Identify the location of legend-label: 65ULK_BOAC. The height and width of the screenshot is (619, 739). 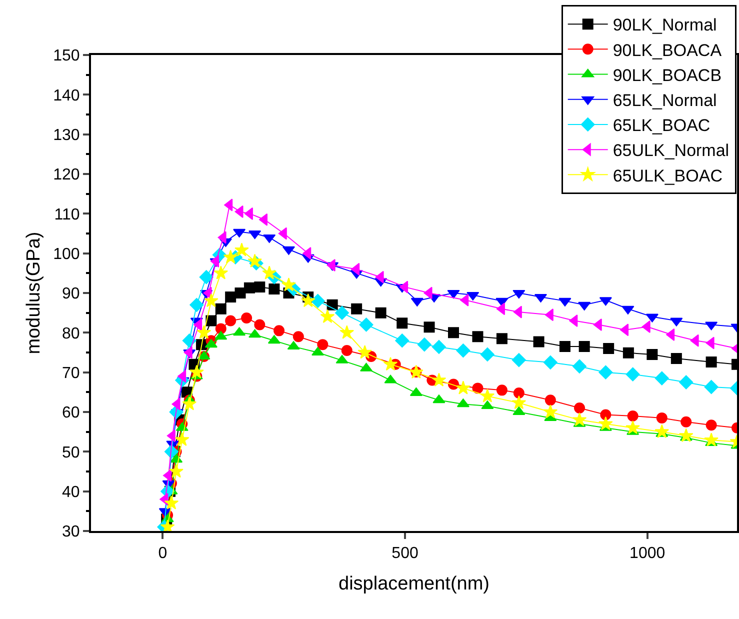
(667, 176).